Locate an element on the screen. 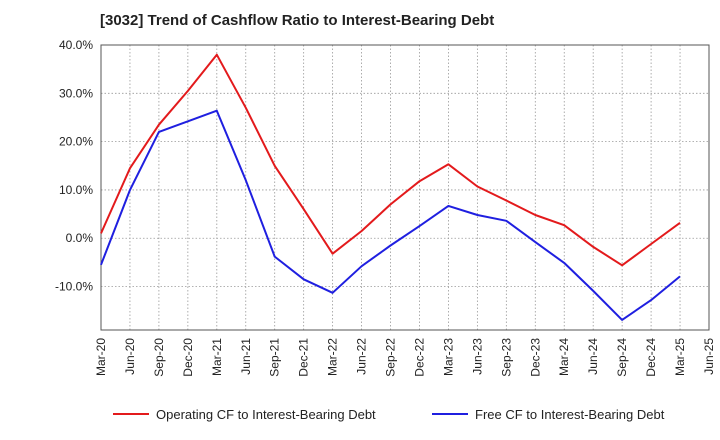  x-tick-label: Mar-25 is located at coordinates (680, 357).